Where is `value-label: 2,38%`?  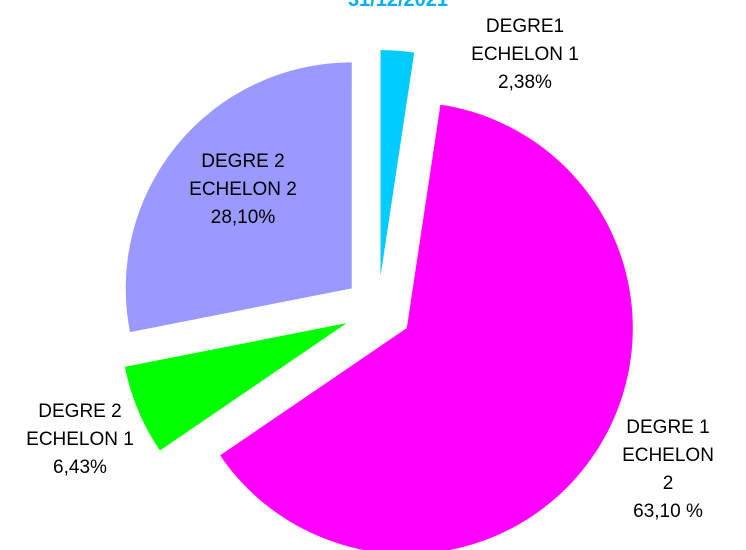
value-label: 2,38% is located at coordinates (525, 82).